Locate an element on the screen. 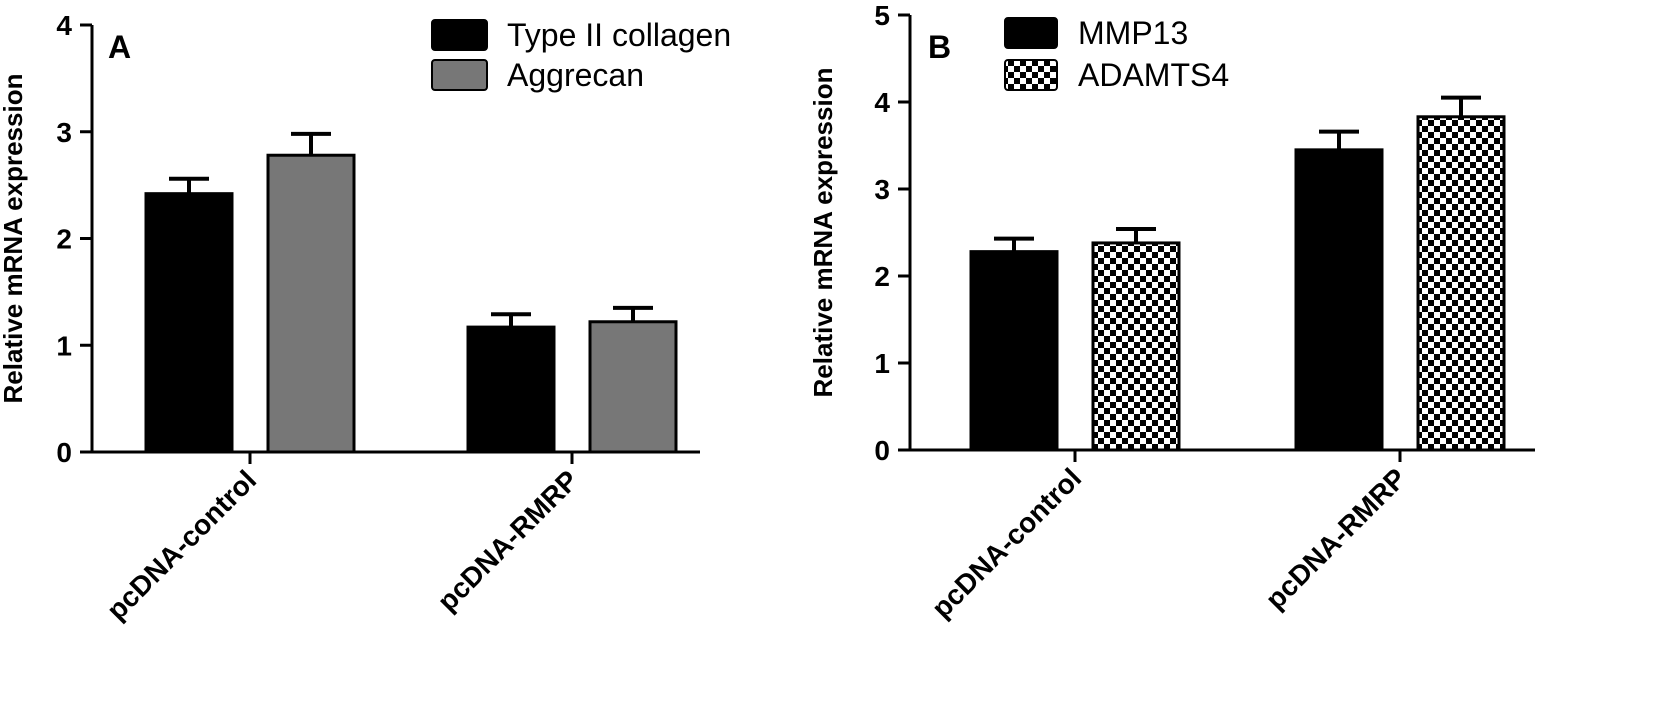 The height and width of the screenshot is (703, 1676). chart-2-y-tick-label: 5 is located at coordinates (882, 15).